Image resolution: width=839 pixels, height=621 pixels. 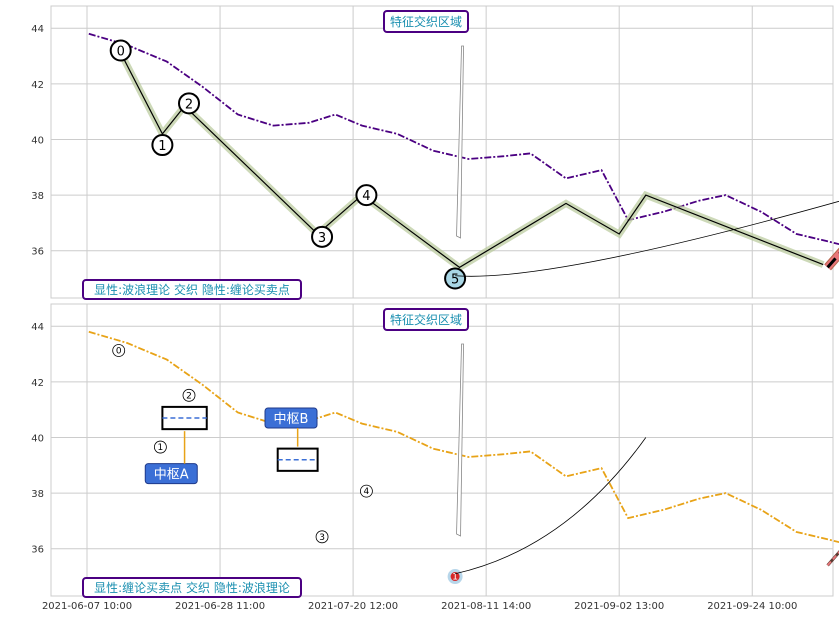 I want to click on bottom-legend-text: 显性:缠论买卖点 交织 隐性:波浪理论, so click(x=192, y=587).